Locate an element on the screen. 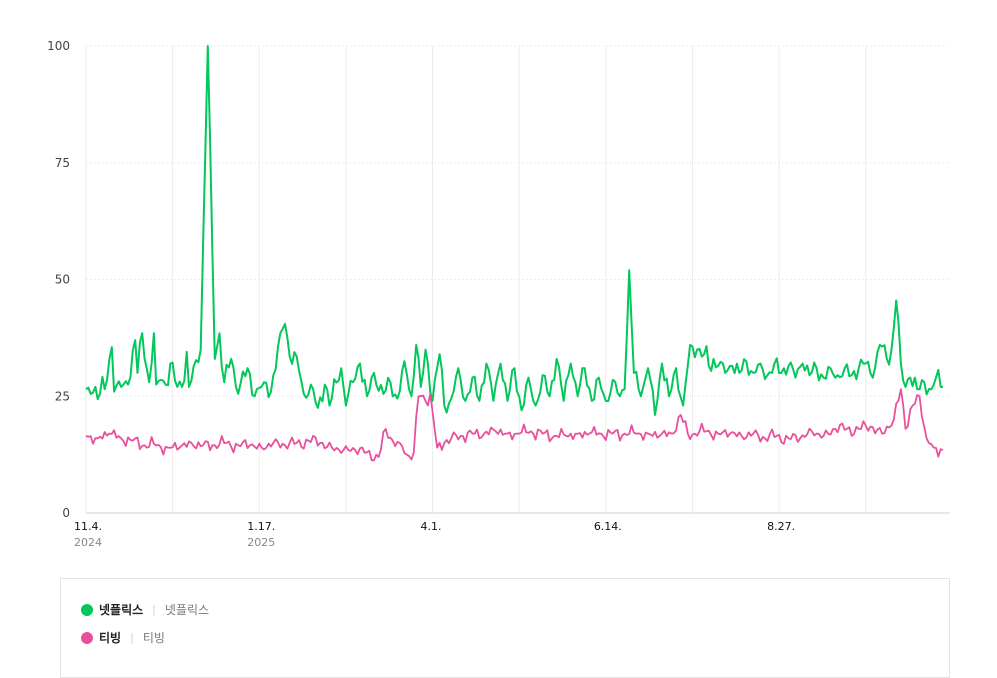  legend-item-netflix: 넷플릭스 | 넷플릭스 is located at coordinates (145, 609).